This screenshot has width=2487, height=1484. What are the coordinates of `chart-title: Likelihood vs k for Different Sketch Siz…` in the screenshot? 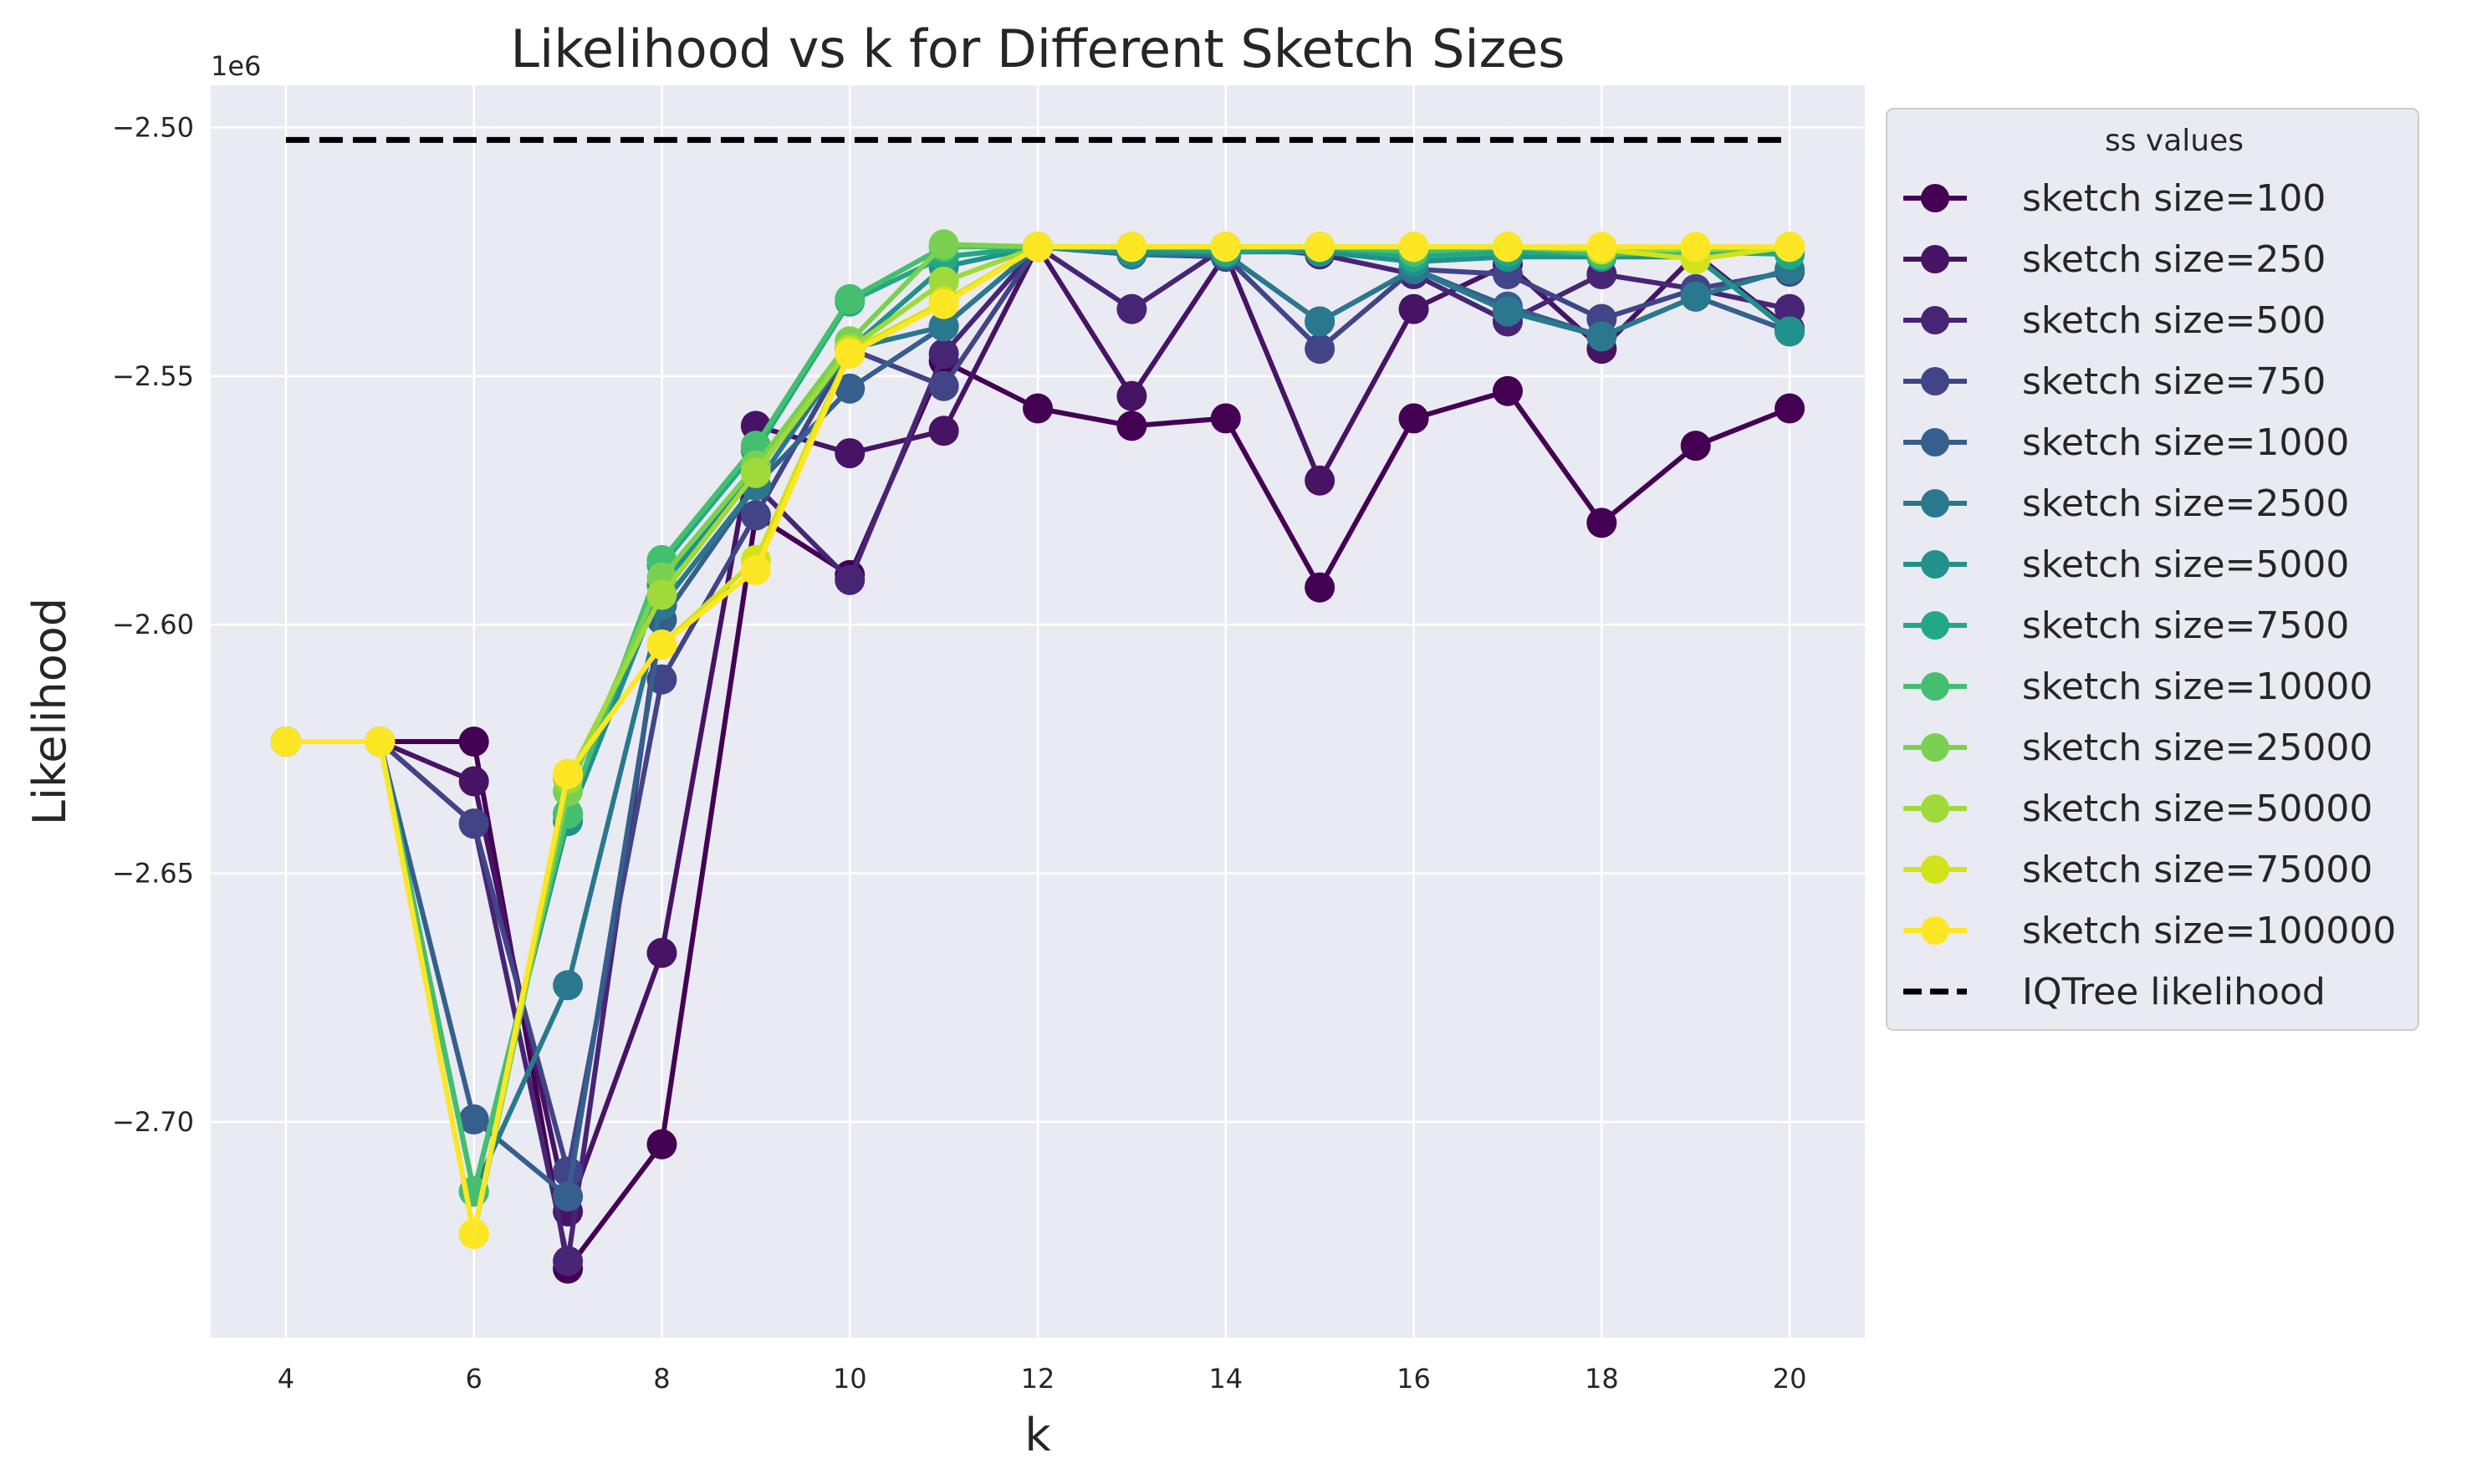 It's located at (1037, 48).